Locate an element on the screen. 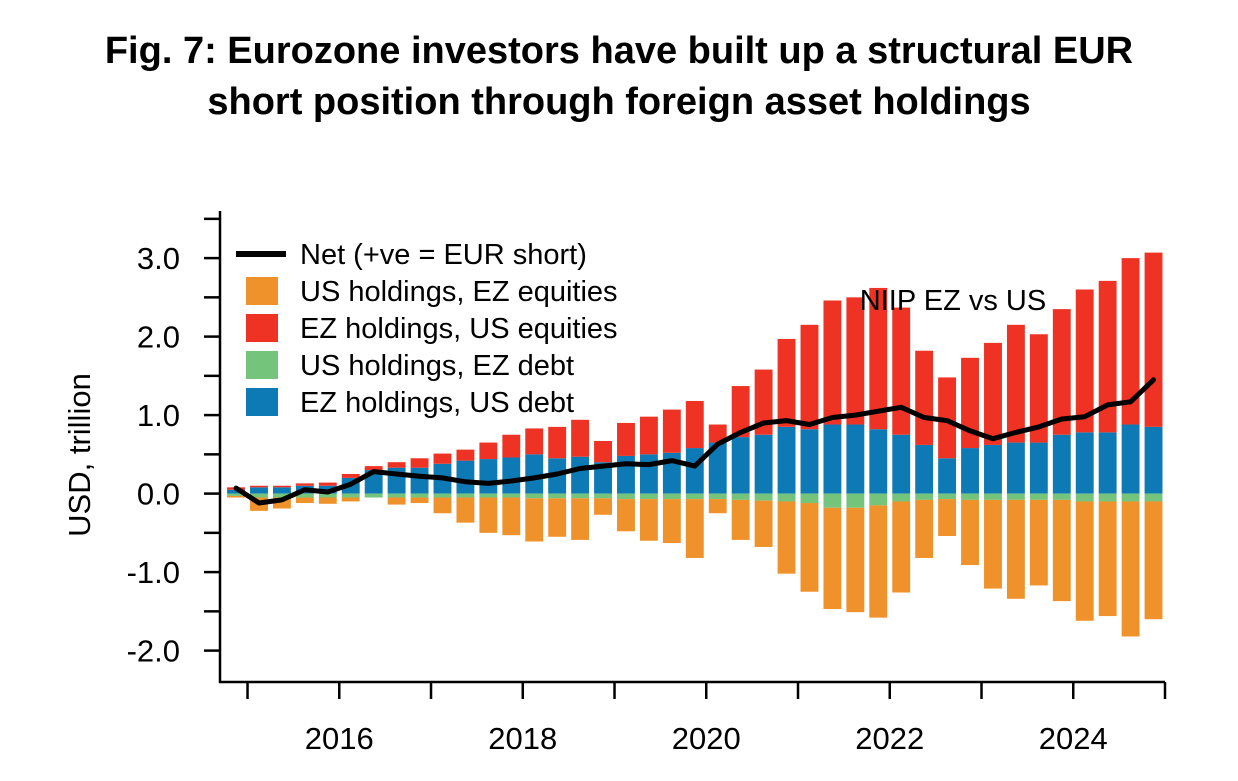 The height and width of the screenshot is (781, 1238). x-tick-label: 2016 is located at coordinates (339, 738).